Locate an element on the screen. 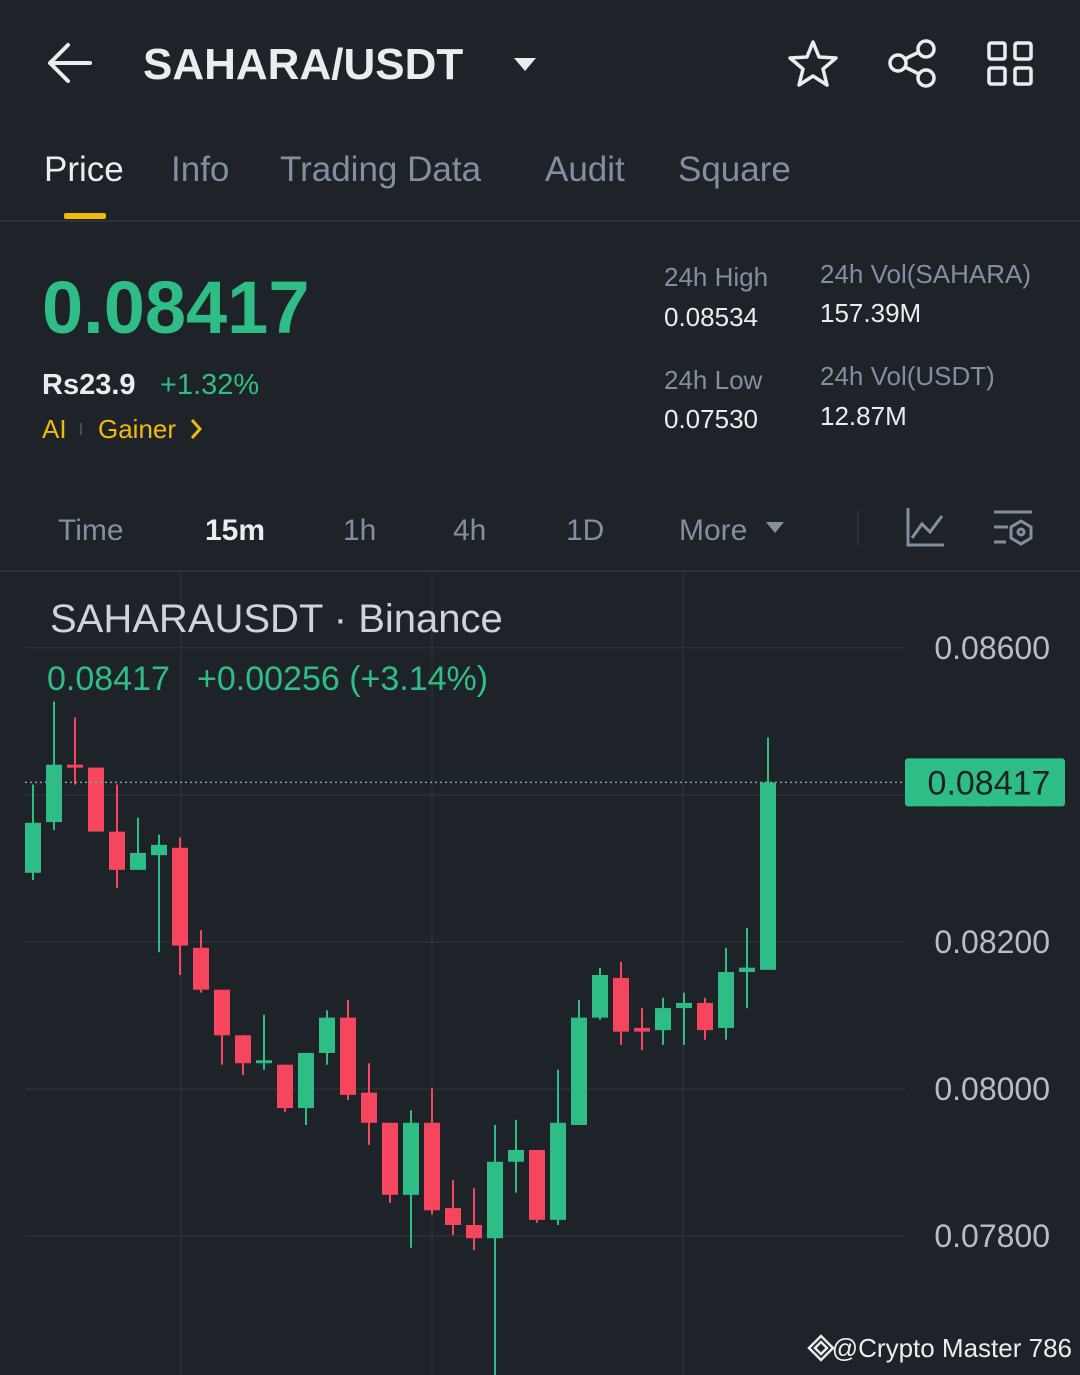 The height and width of the screenshot is (1375, 1080). watermark: @Crypto Master 786 is located at coordinates (952, 1348).